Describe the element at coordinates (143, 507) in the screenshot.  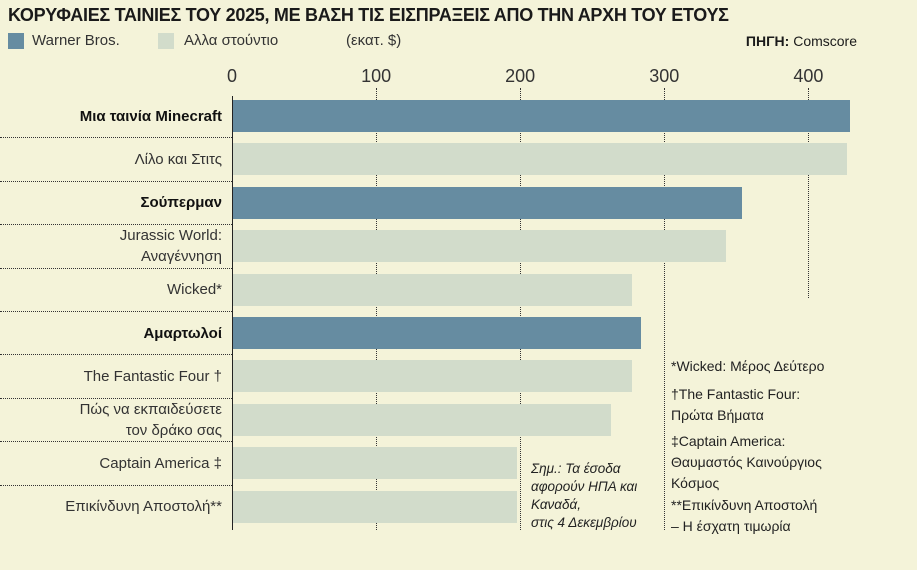
I see `category-label: Επικίνδυνη Αποστολή**` at that location.